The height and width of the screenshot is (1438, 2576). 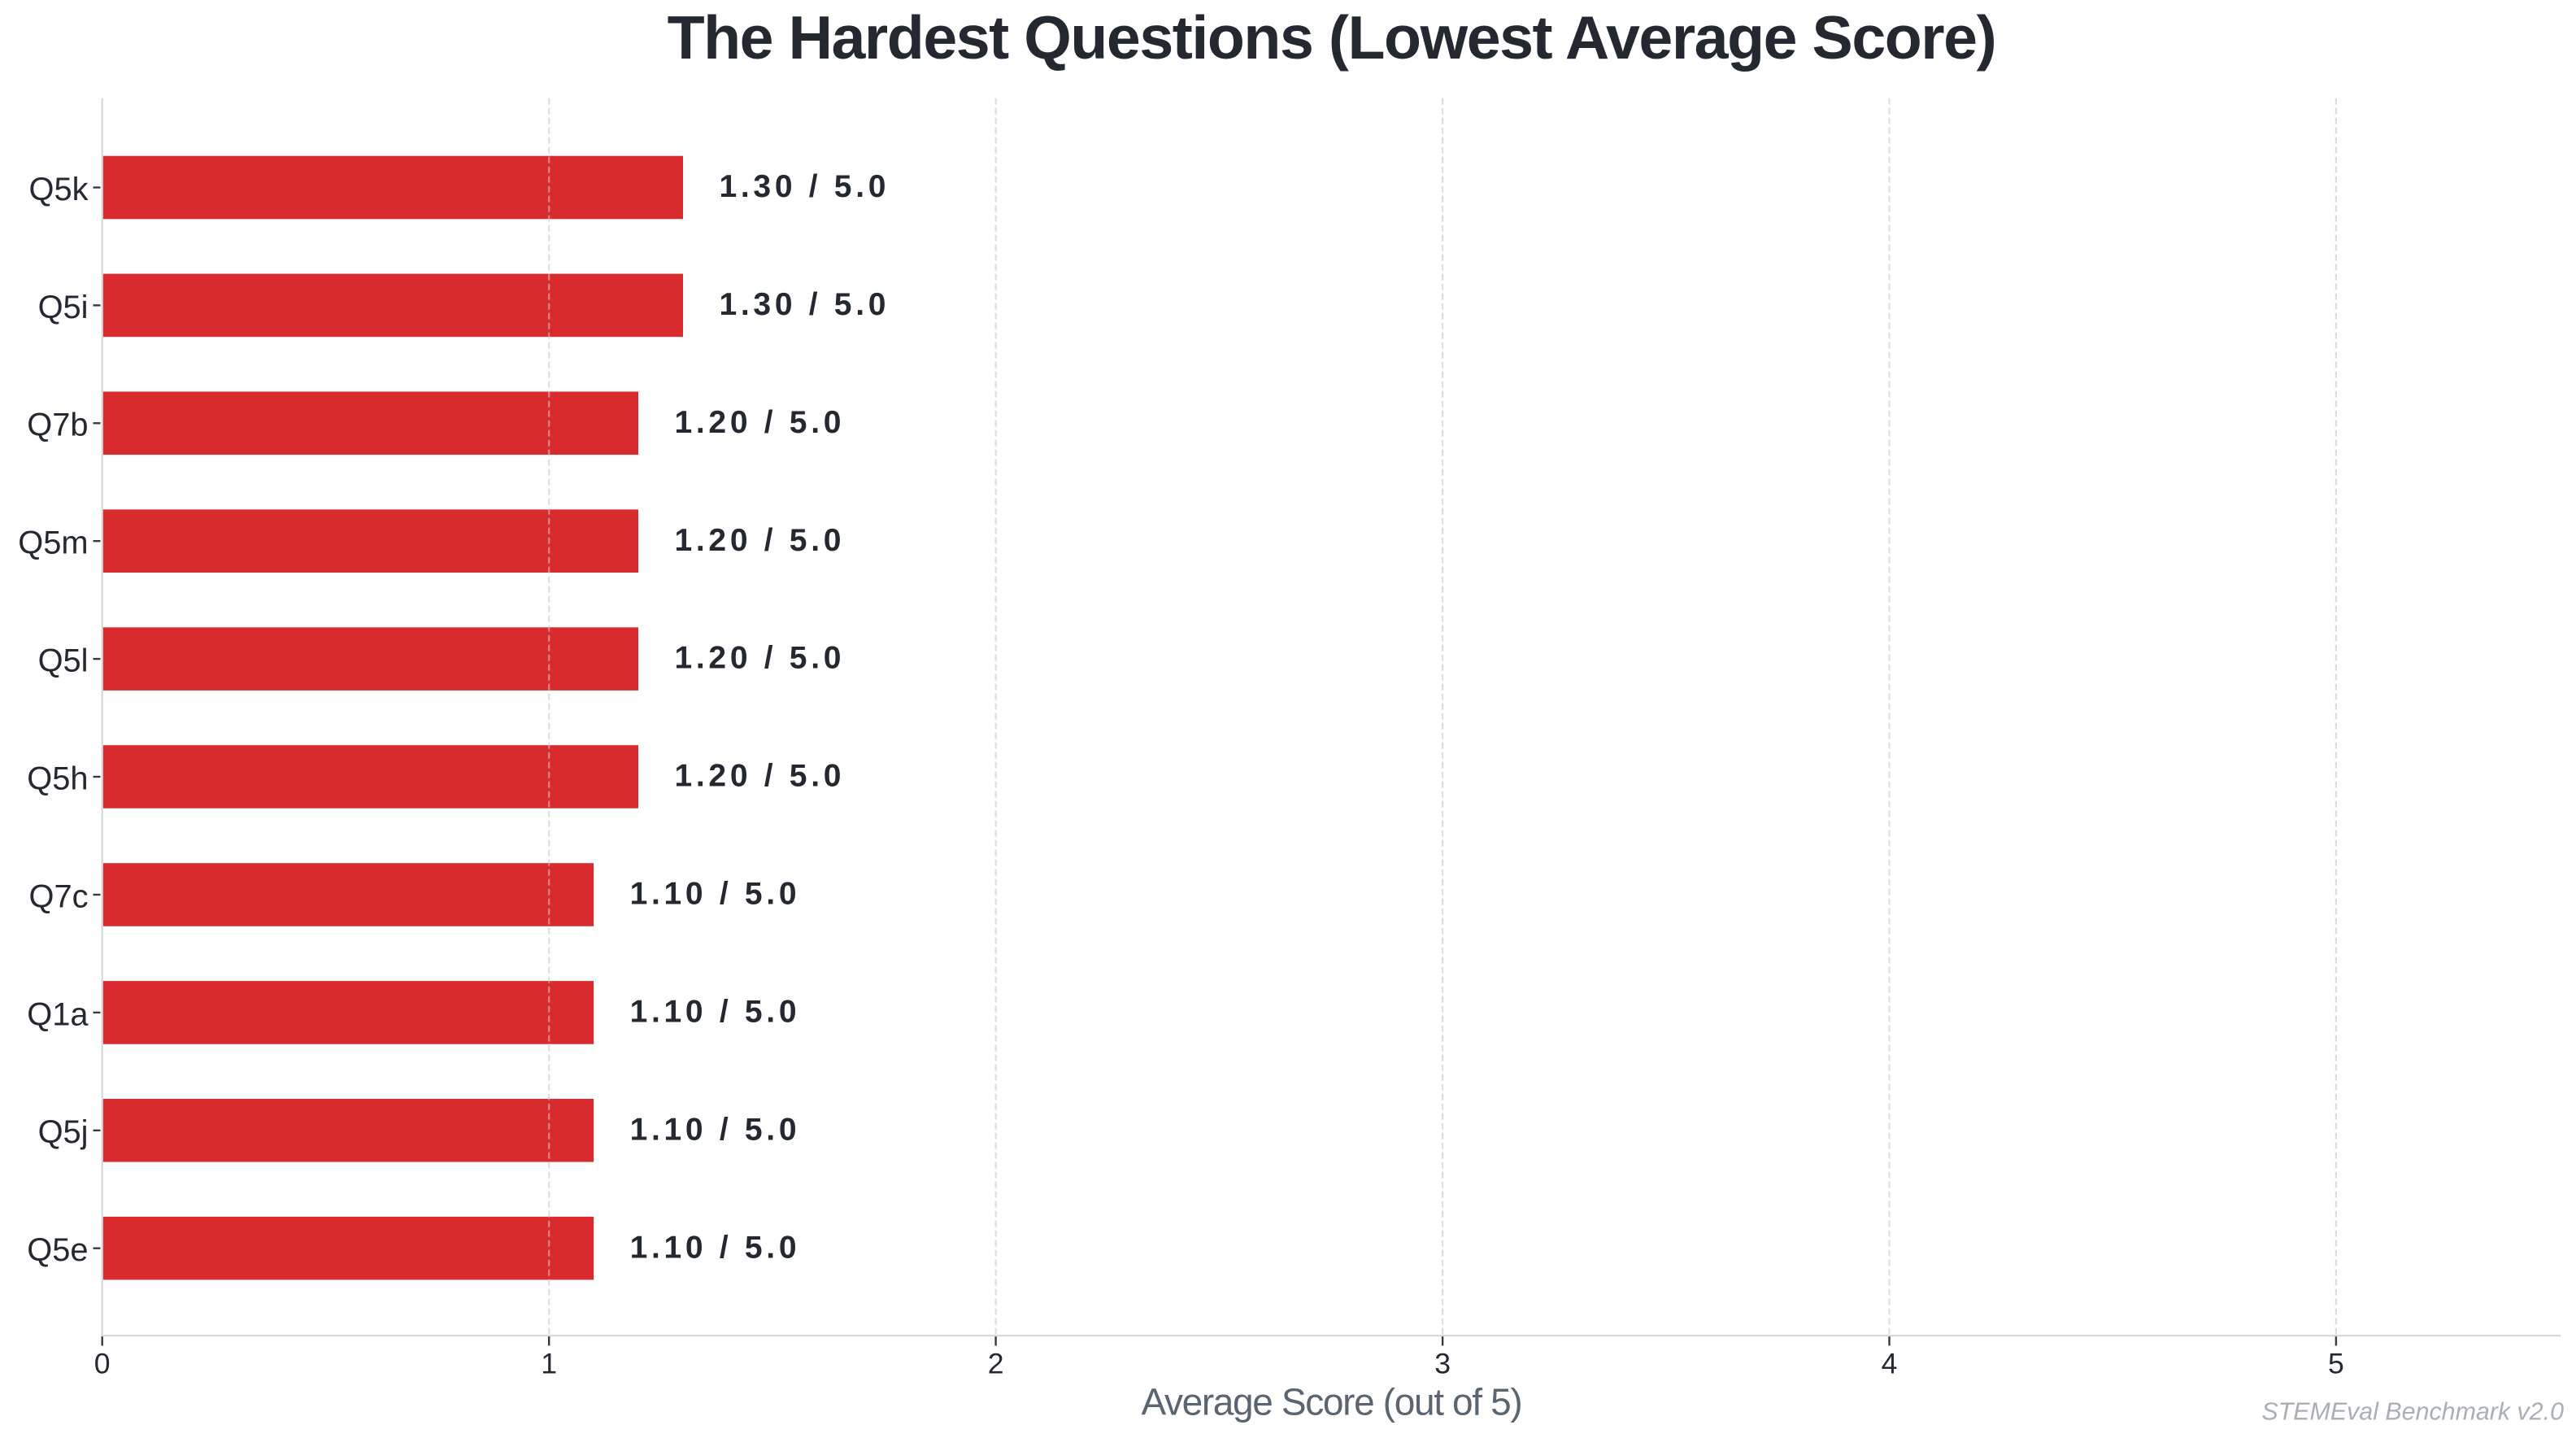 I want to click on svg-text: 1, so click(x=549, y=1364).